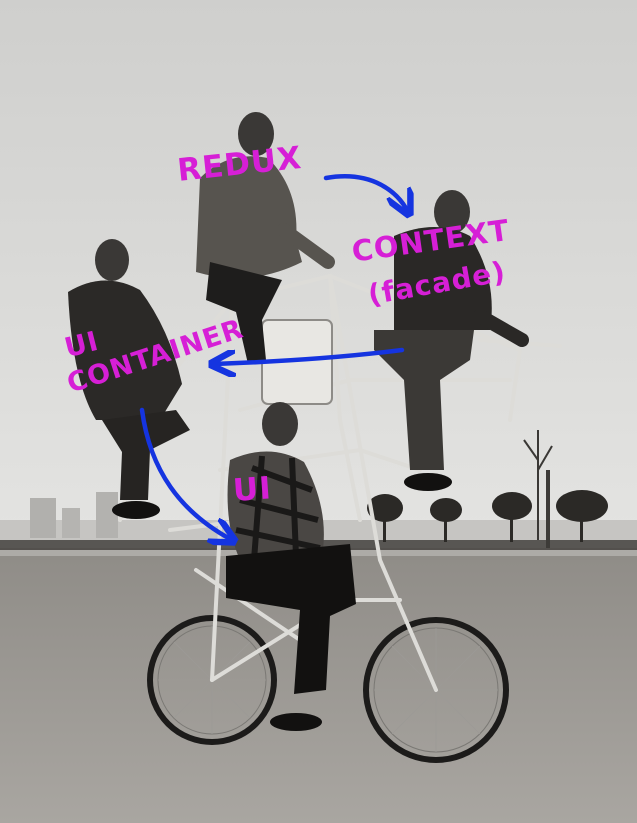 The width and height of the screenshot is (637, 823). I want to click on annotation-ui-container-line1: UI, so click(81, 345).